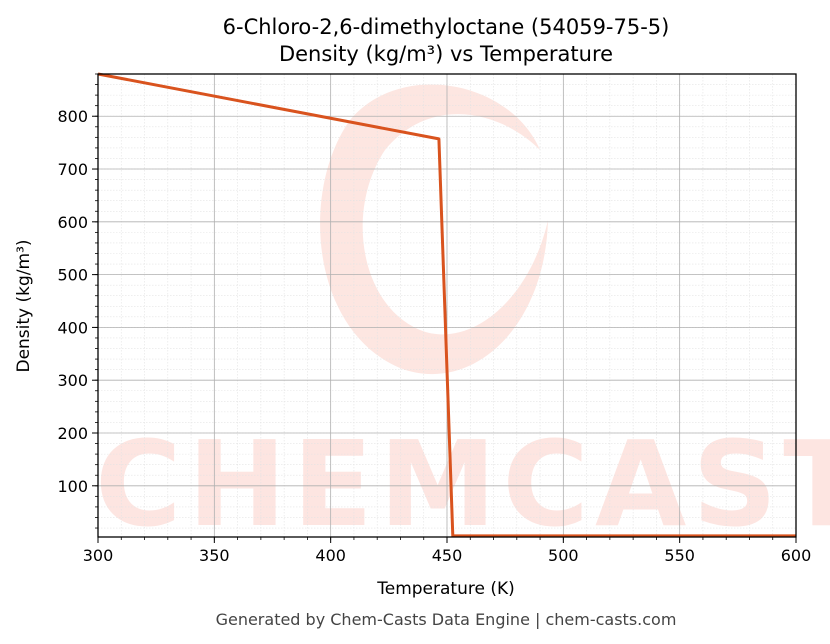 This screenshot has height=644, width=830. What do you see at coordinates (434, 229) in the screenshot?
I see `watermark-logo-swirl` at bounding box center [434, 229].